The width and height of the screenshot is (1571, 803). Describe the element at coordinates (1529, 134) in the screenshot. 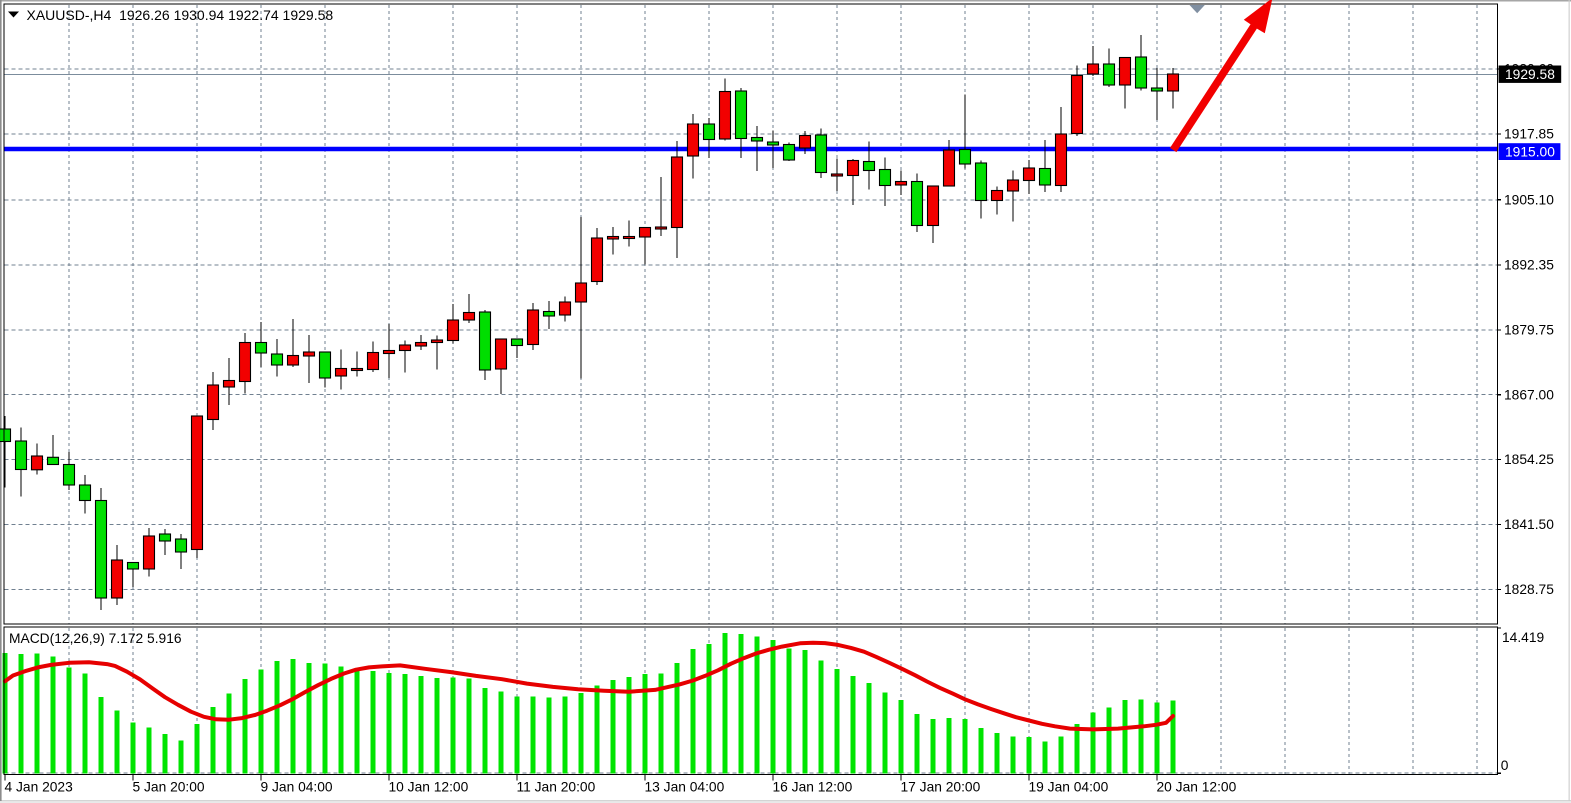

I see `svg-text: 1917.85` at that location.